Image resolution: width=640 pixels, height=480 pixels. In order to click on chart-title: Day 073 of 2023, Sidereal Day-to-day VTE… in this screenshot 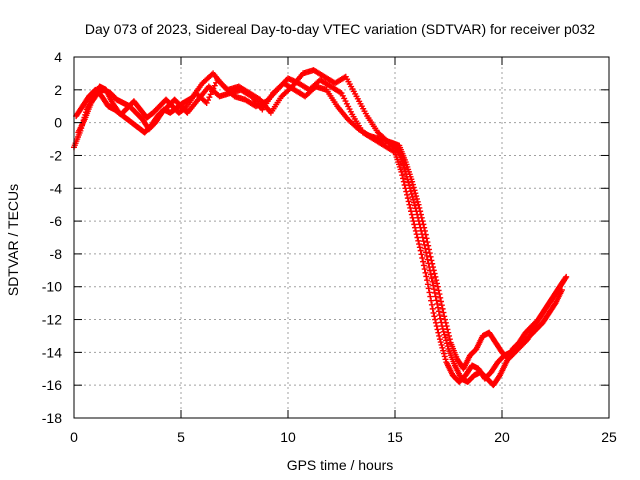, I will do `click(340, 29)`.